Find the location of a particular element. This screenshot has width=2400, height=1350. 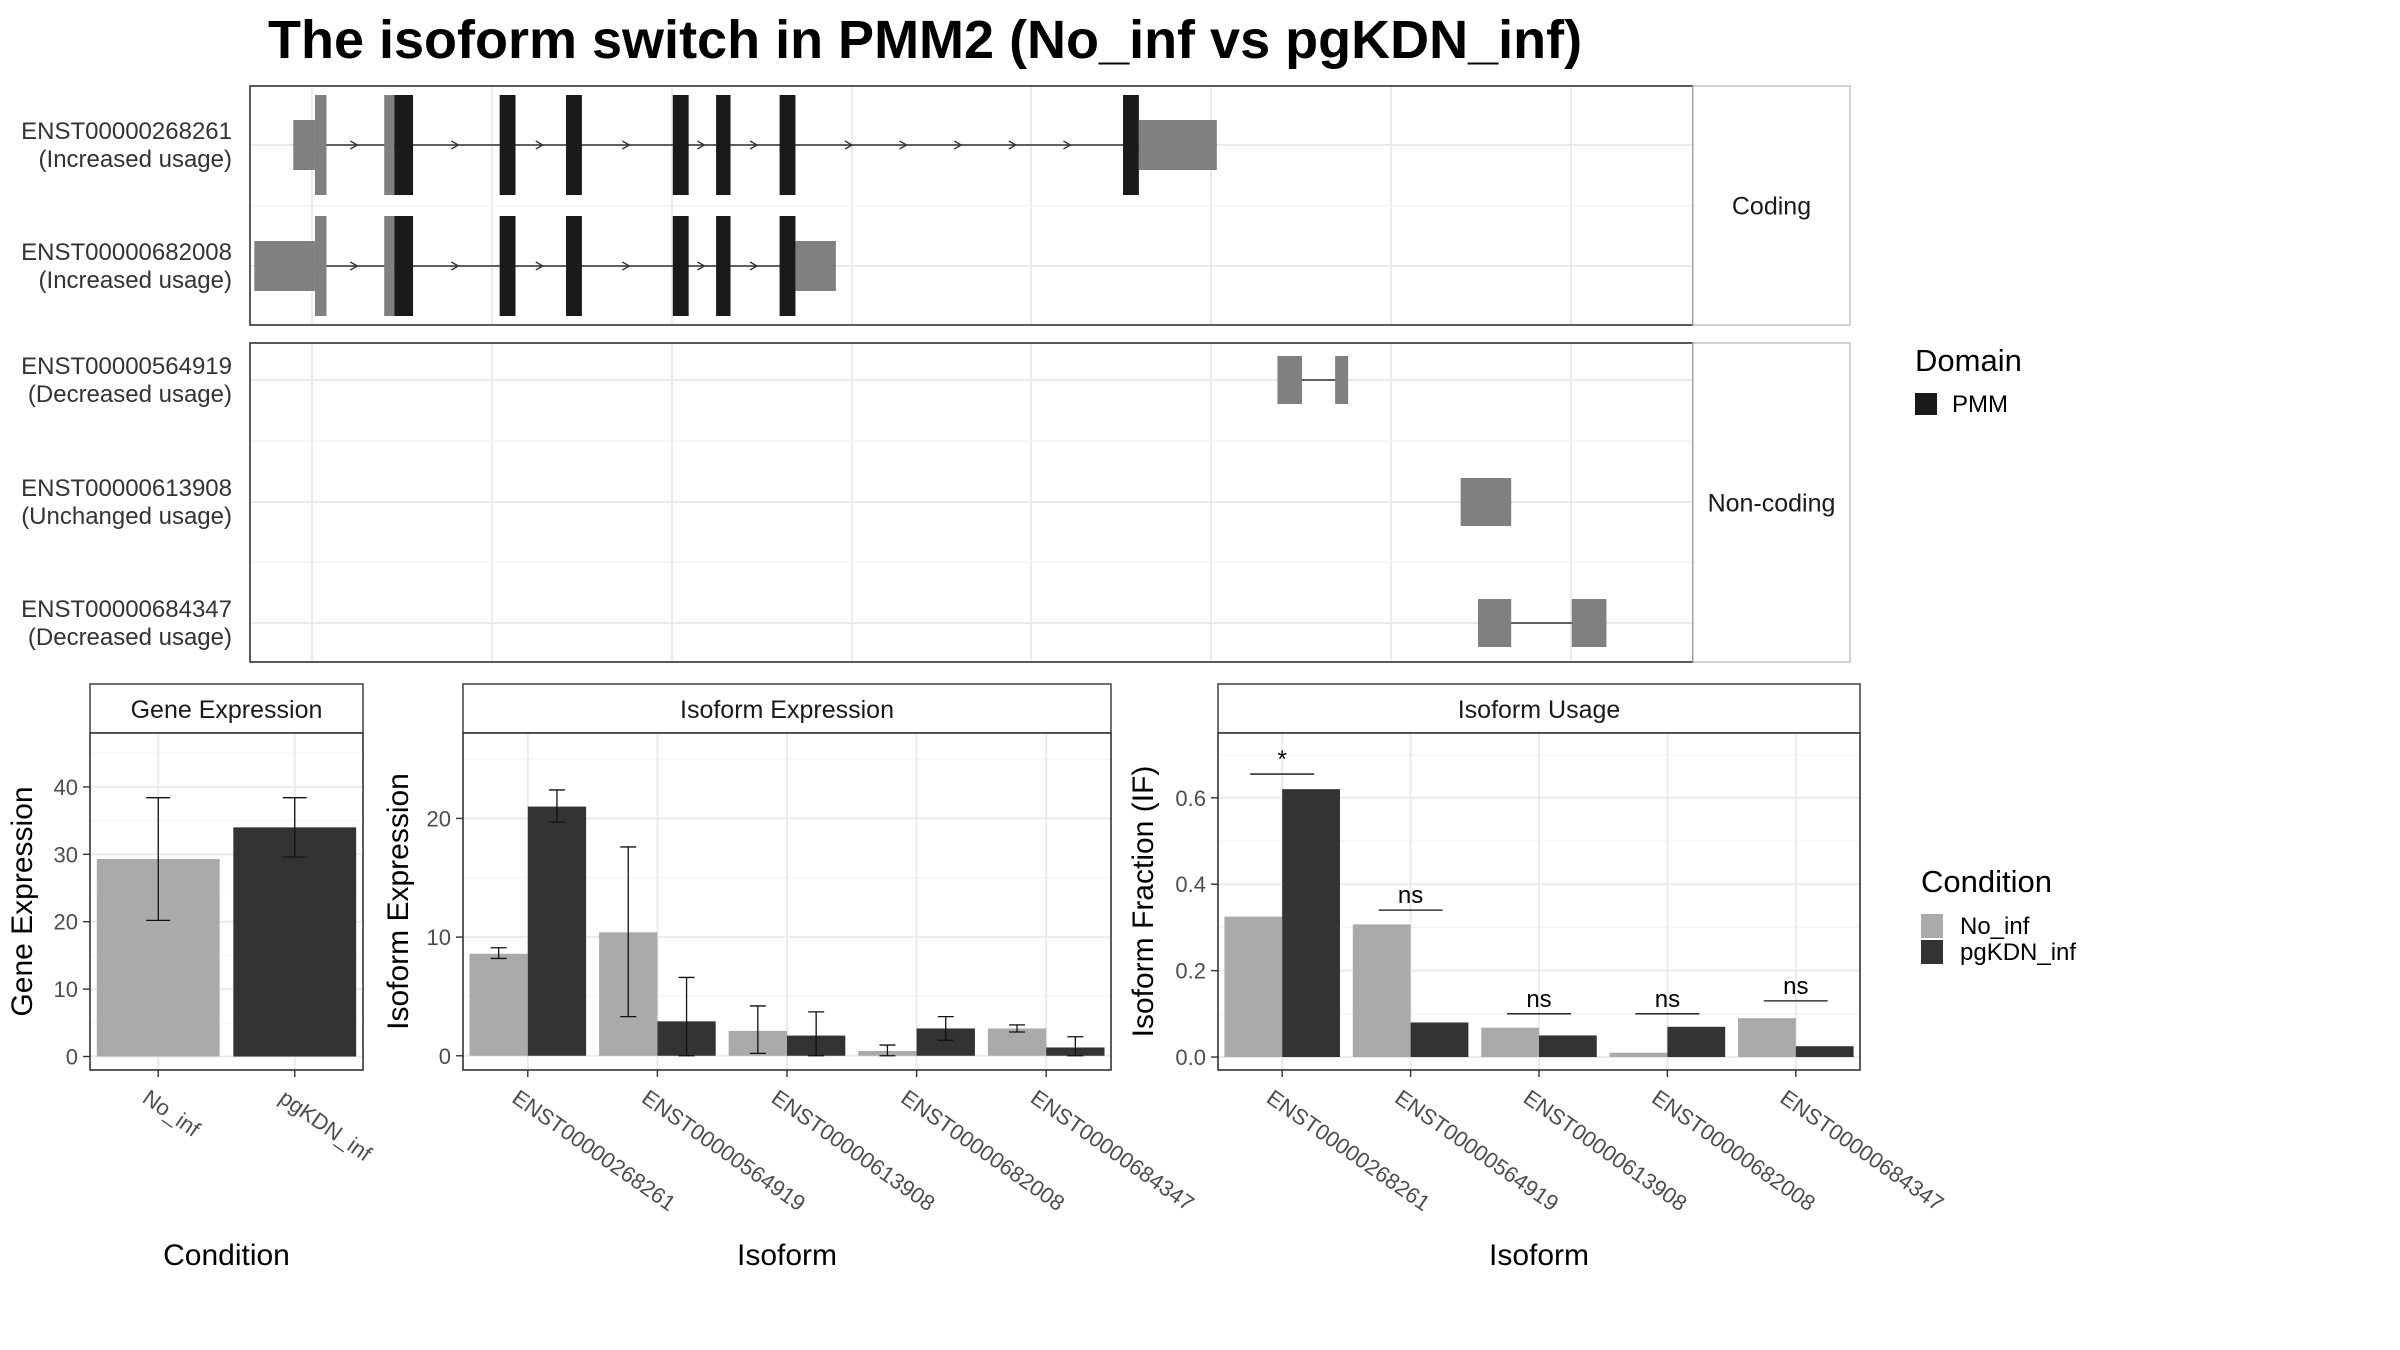

y-tick-label: 30 is located at coordinates (66, 854).